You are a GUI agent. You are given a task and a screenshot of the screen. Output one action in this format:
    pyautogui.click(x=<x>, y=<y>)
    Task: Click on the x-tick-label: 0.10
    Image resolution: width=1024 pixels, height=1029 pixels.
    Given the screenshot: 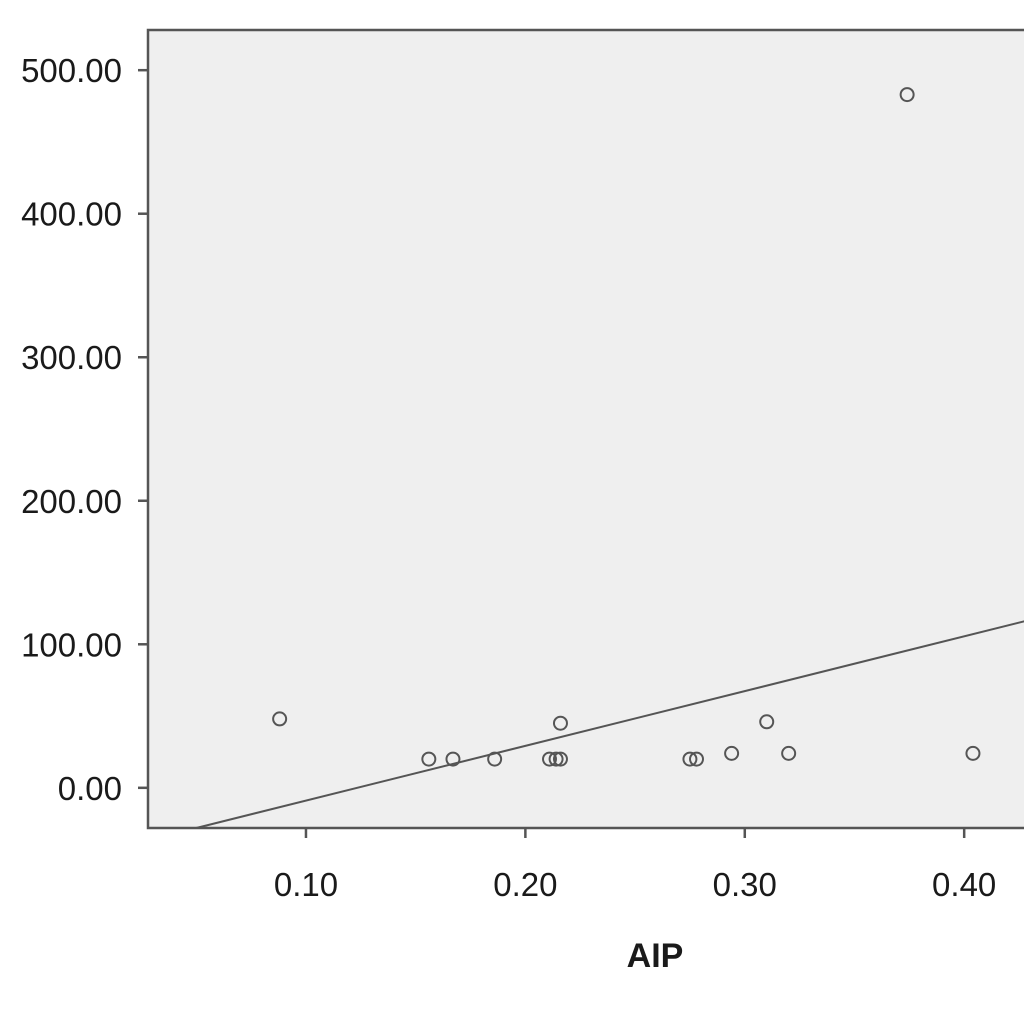 What is the action you would take?
    pyautogui.click(x=306, y=884)
    